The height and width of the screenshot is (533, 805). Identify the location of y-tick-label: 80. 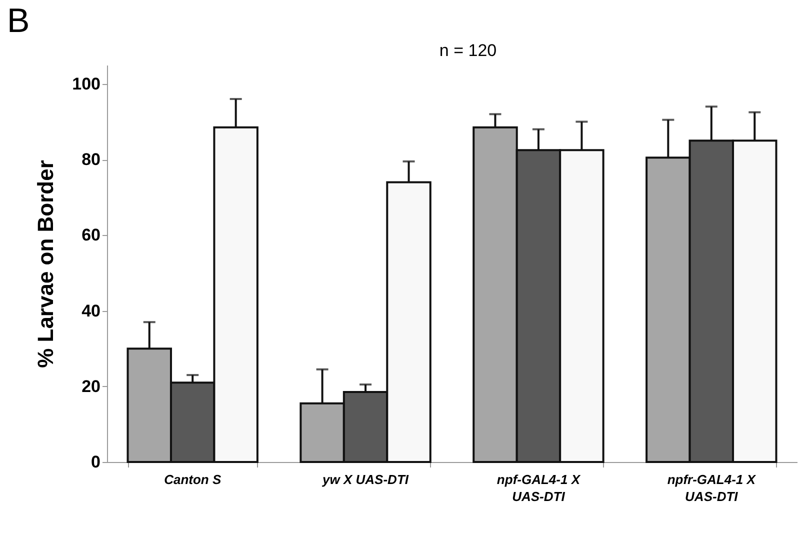
(91, 160).